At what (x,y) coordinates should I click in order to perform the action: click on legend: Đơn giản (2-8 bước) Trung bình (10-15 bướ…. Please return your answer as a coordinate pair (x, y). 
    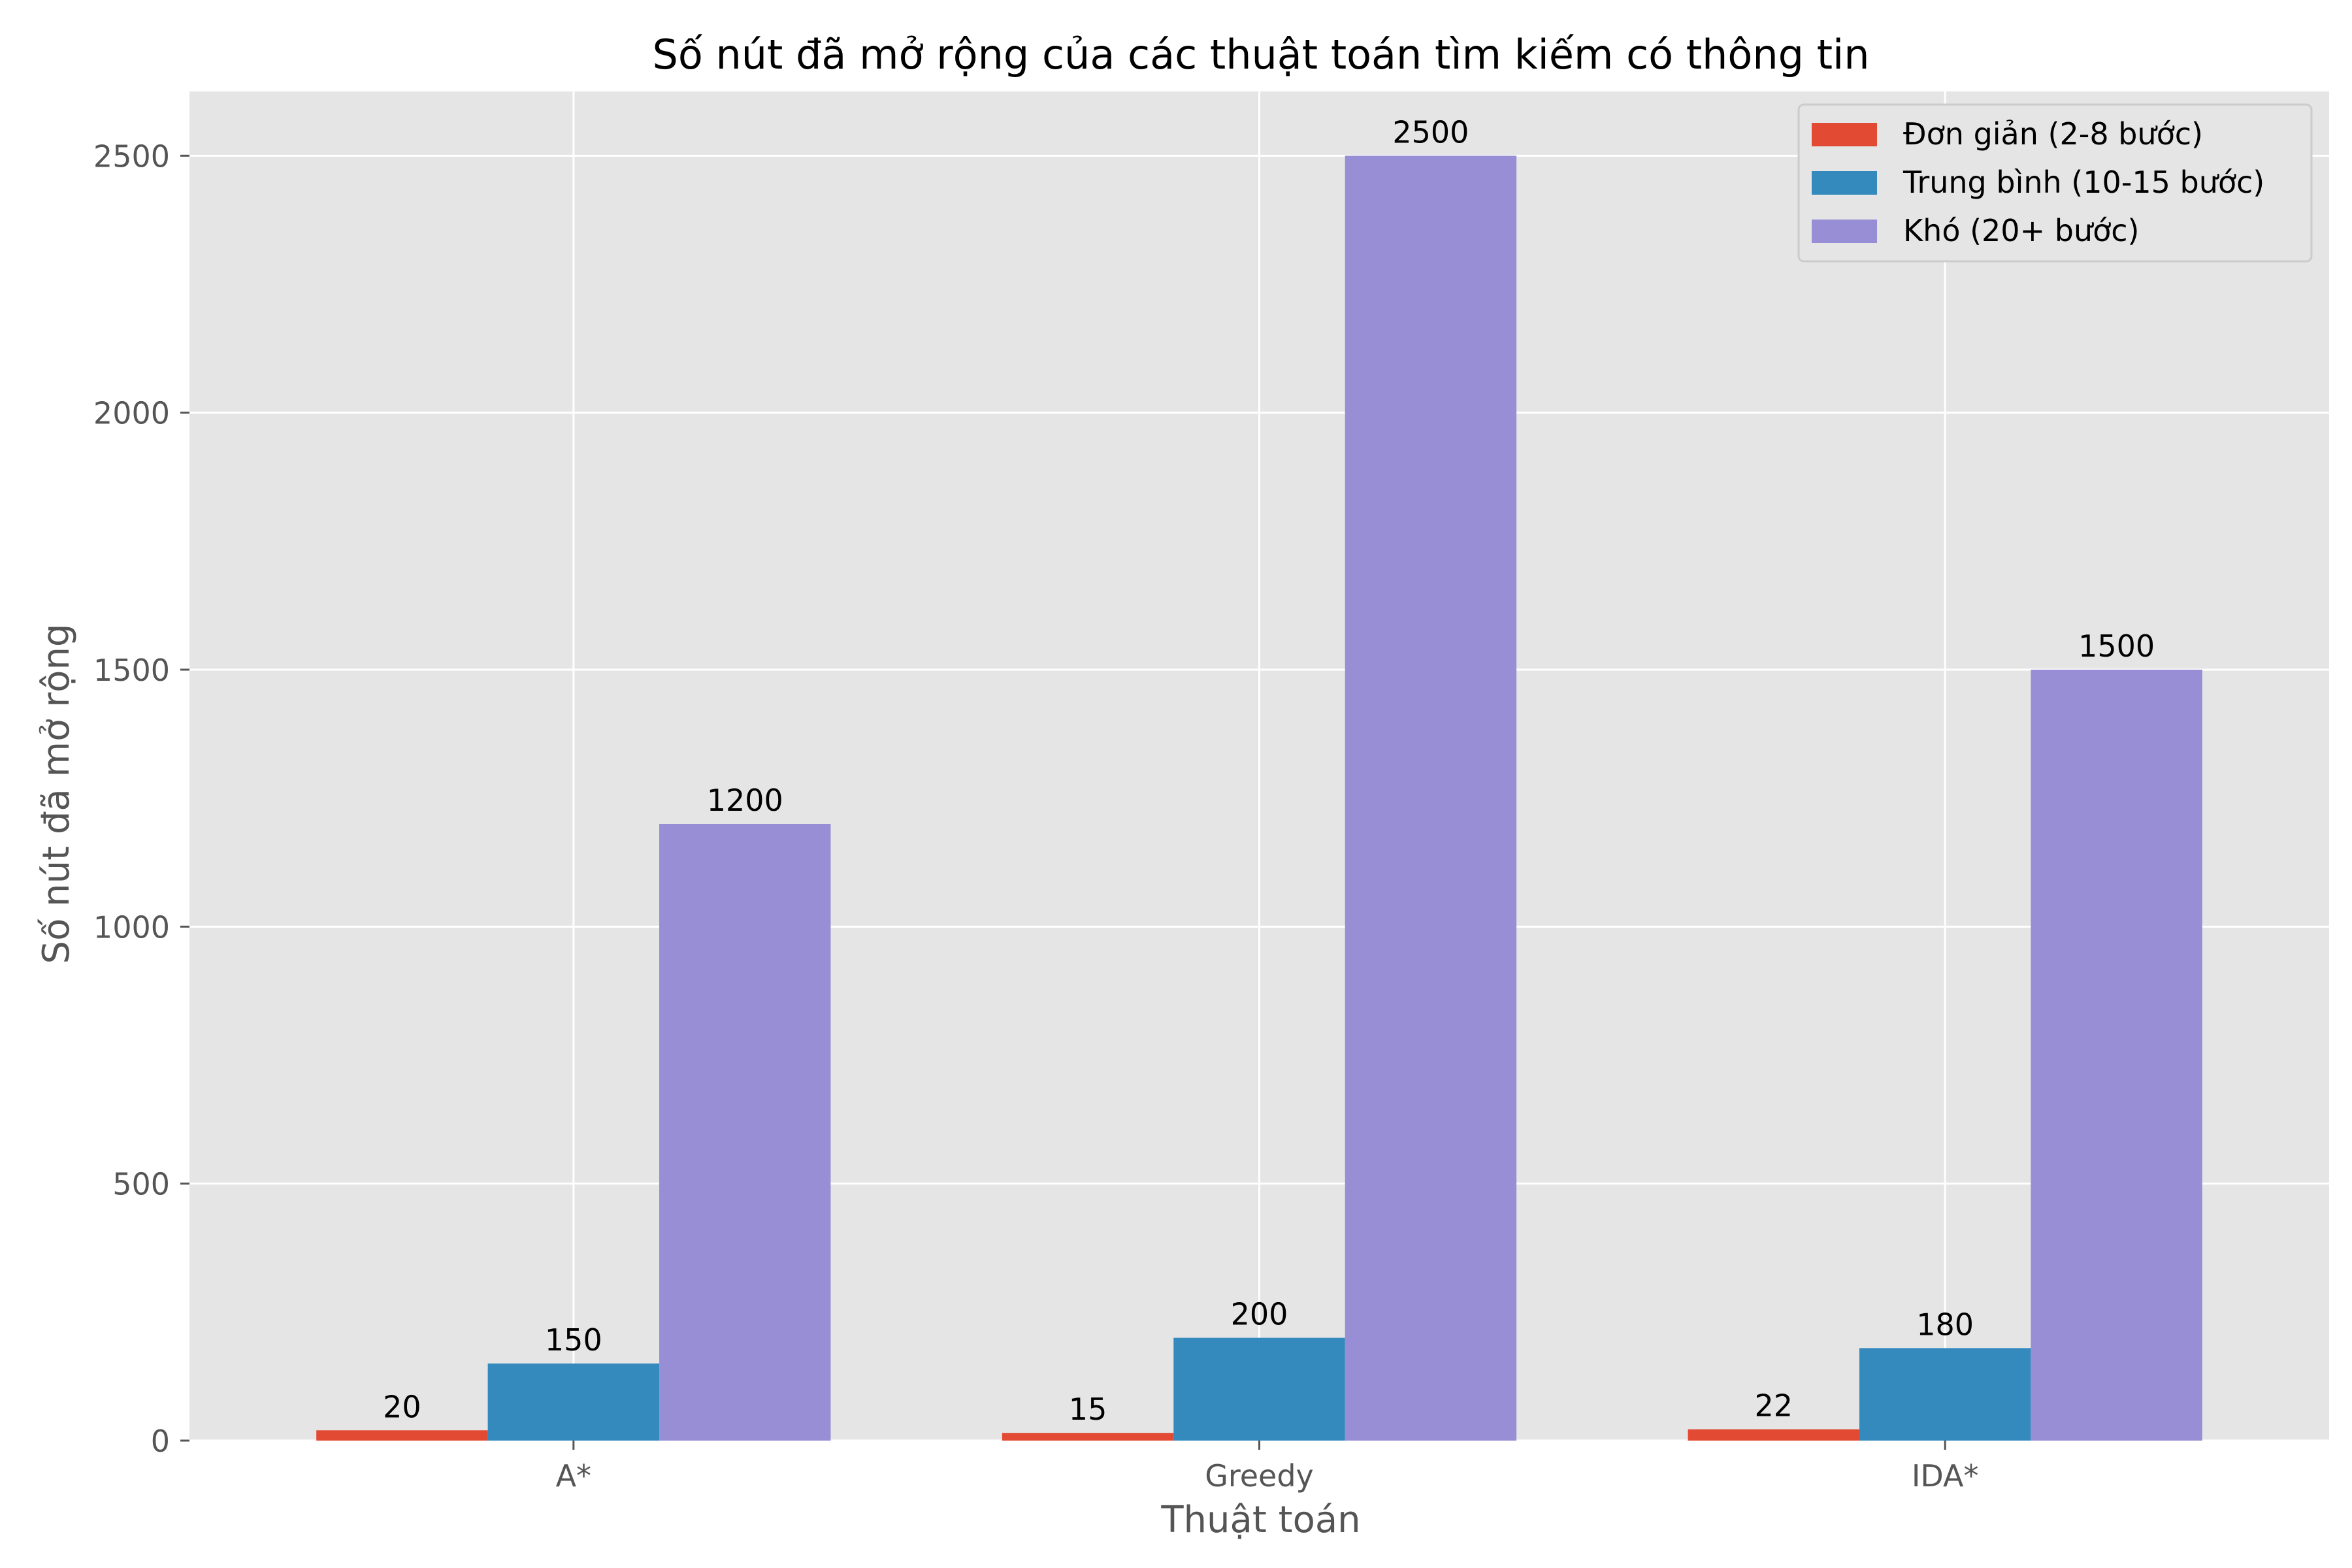
    Looking at the image, I should click on (2055, 183).